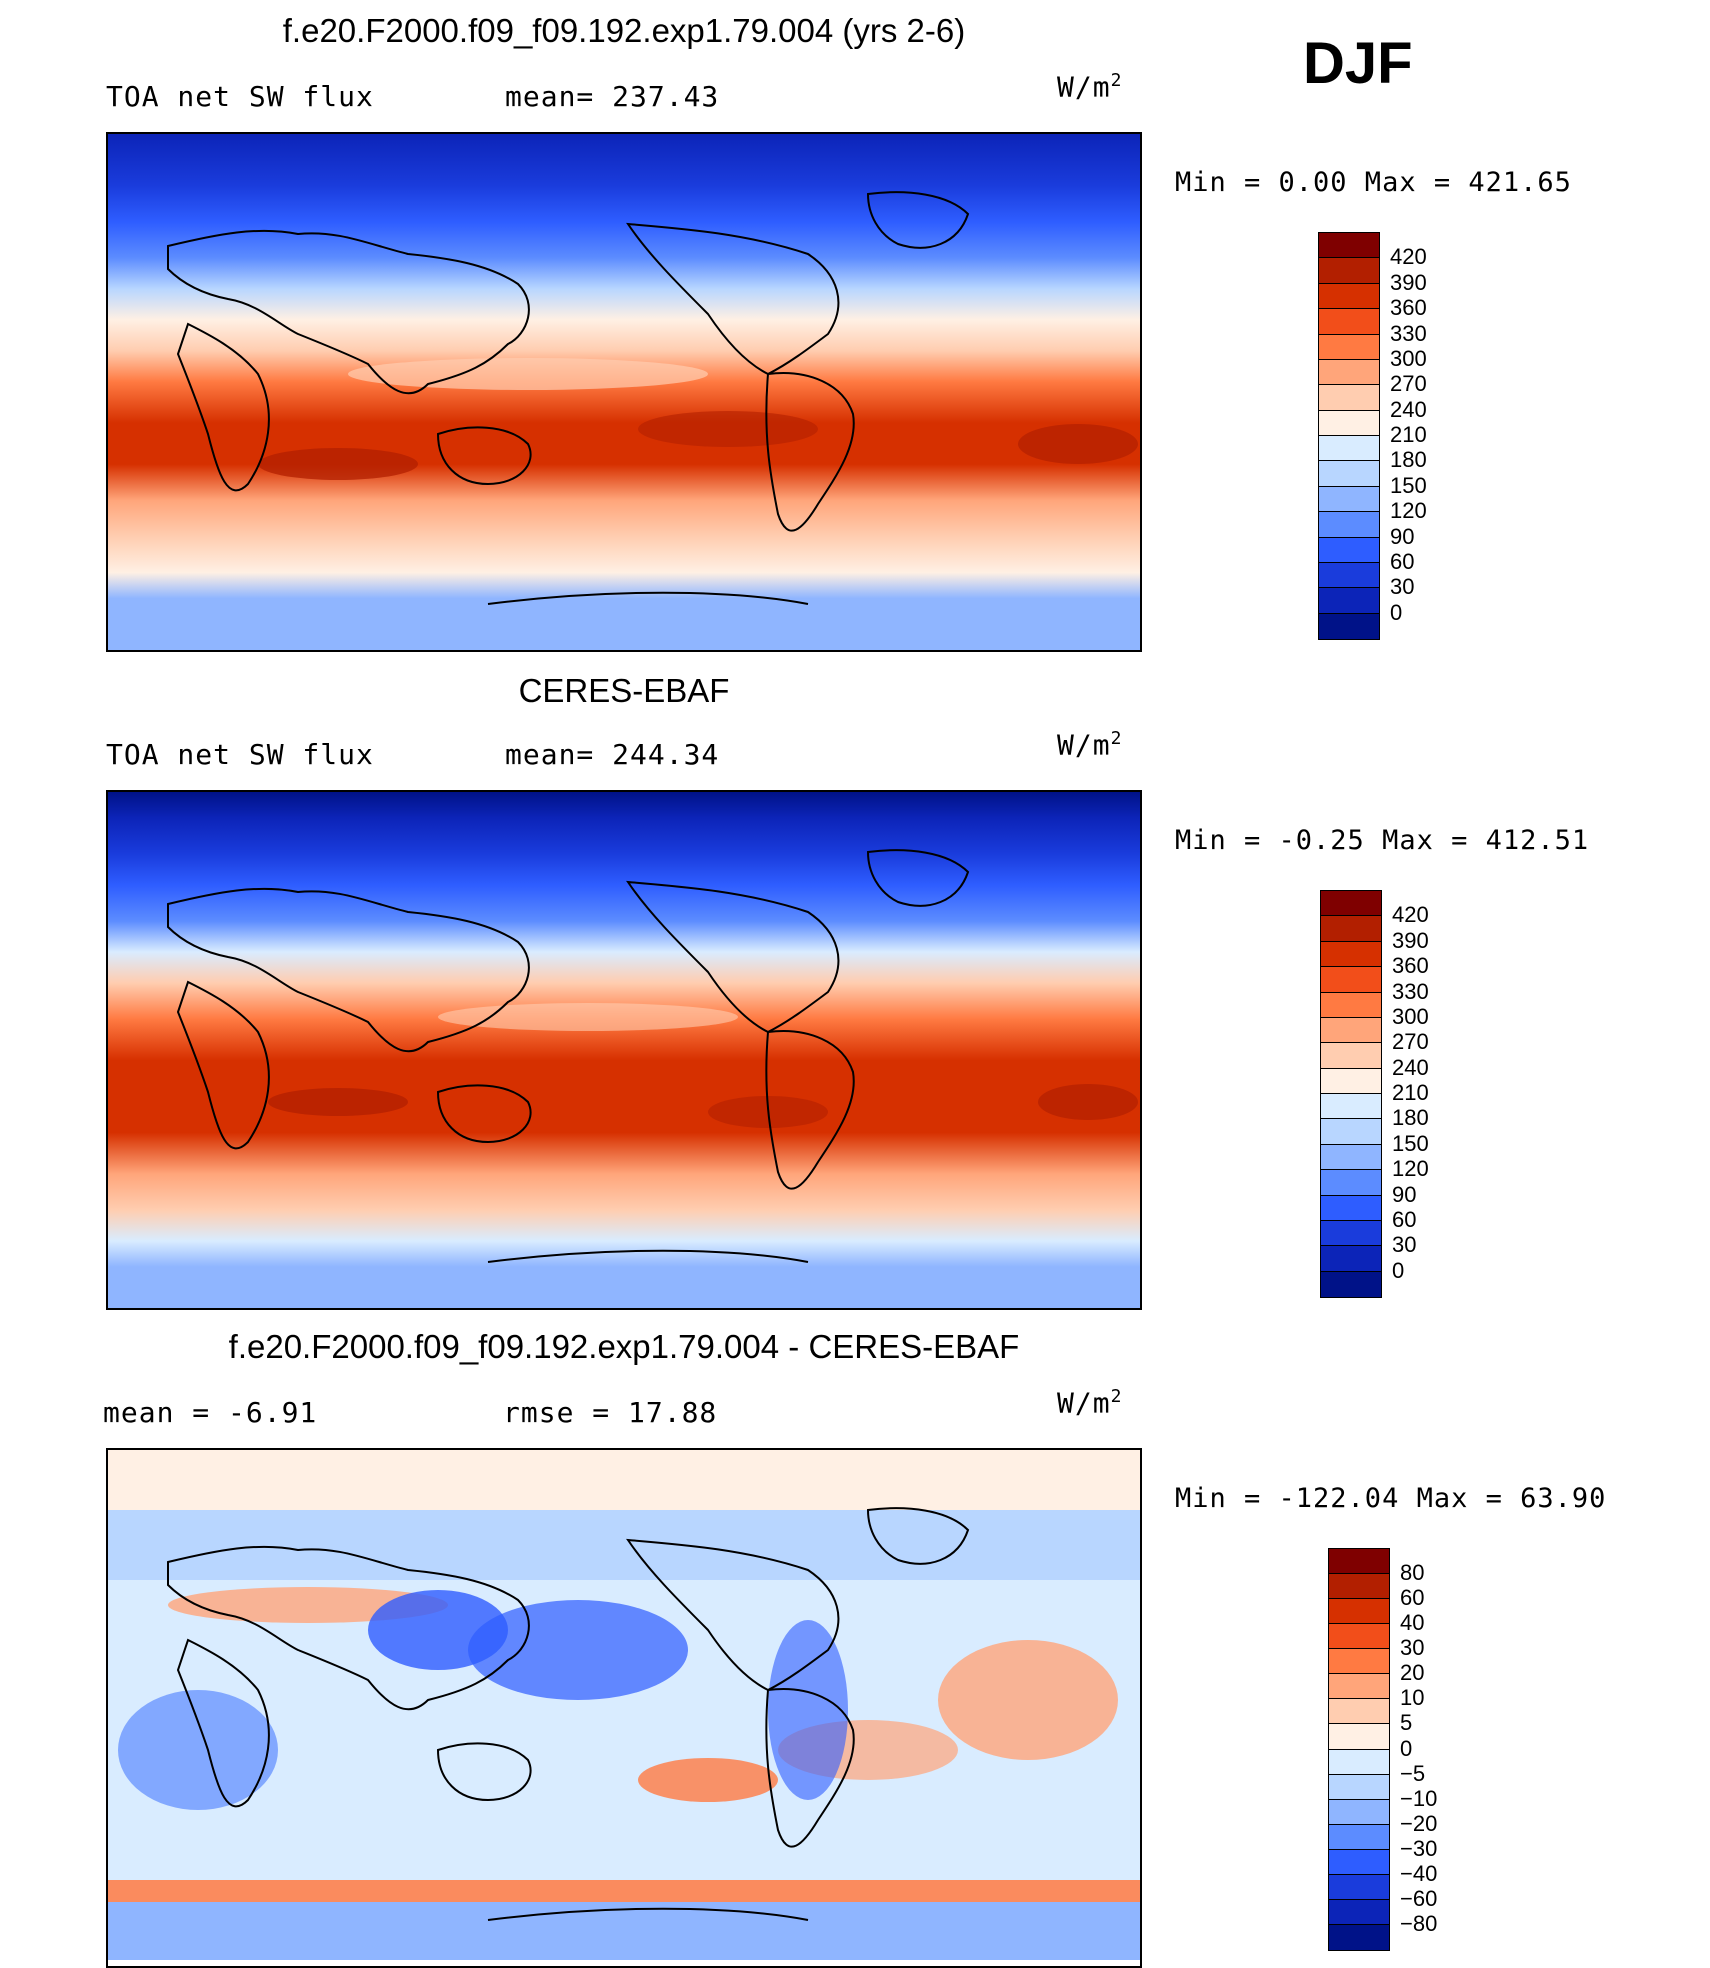 This screenshot has height=1968, width=1710. What do you see at coordinates (1419, 1873) in the screenshot?
I see `colorbar-label: −40` at bounding box center [1419, 1873].